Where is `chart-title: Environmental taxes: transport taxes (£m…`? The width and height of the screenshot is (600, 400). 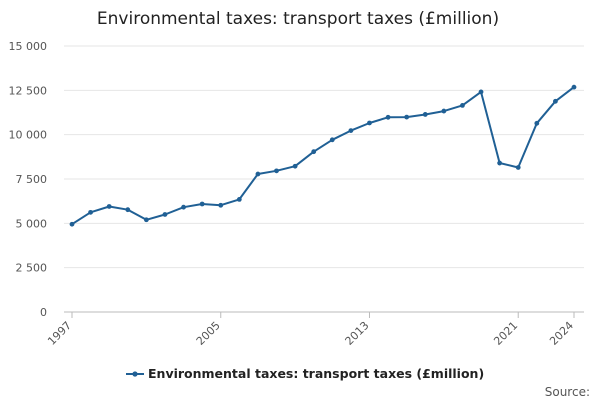 chart-title: Environmental taxes: transport taxes (£m… is located at coordinates (298, 19).